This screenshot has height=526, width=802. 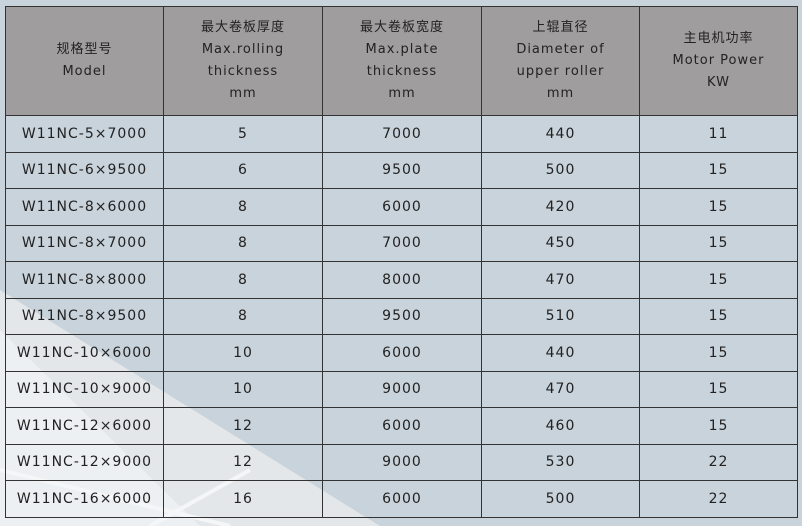 What do you see at coordinates (560, 71) in the screenshot?
I see `header-line: upper roller` at bounding box center [560, 71].